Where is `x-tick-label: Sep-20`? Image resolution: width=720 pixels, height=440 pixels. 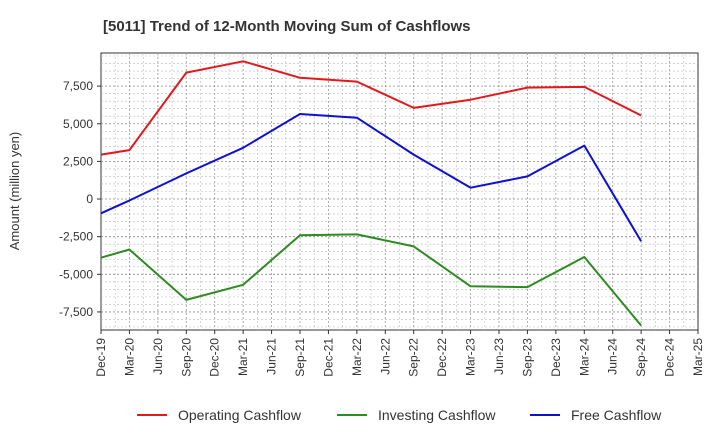 x-tick-label: Sep-20 is located at coordinates (186, 357).